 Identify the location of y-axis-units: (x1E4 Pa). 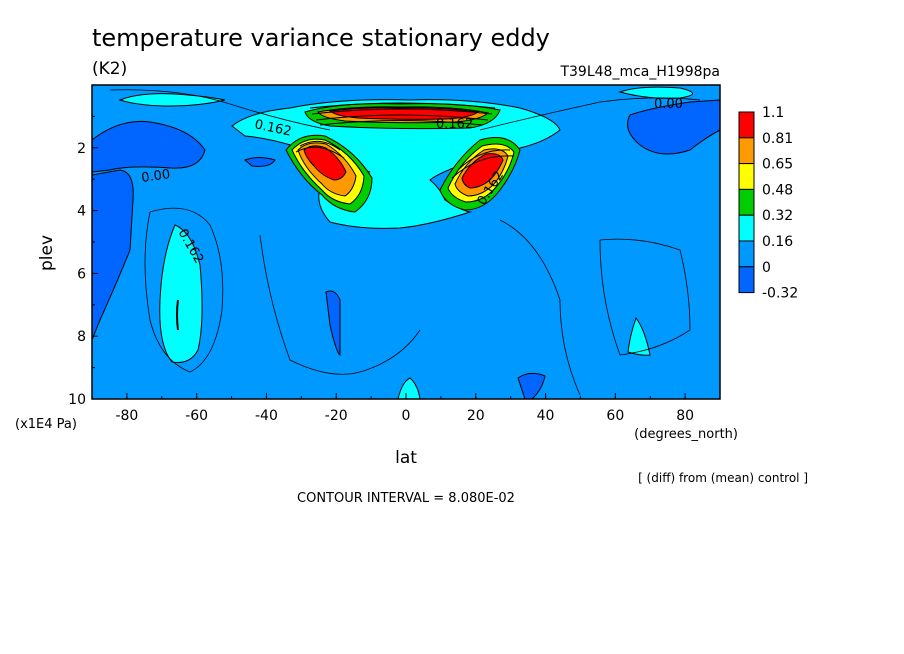
(46, 424).